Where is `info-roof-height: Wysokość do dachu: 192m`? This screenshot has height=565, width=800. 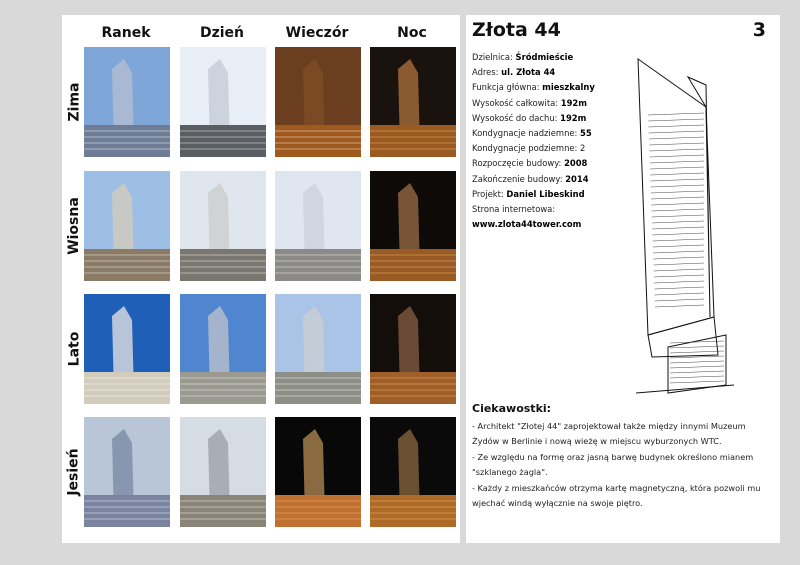
info-roof-height: Wysokość do dachu: 192m is located at coordinates (529, 117).